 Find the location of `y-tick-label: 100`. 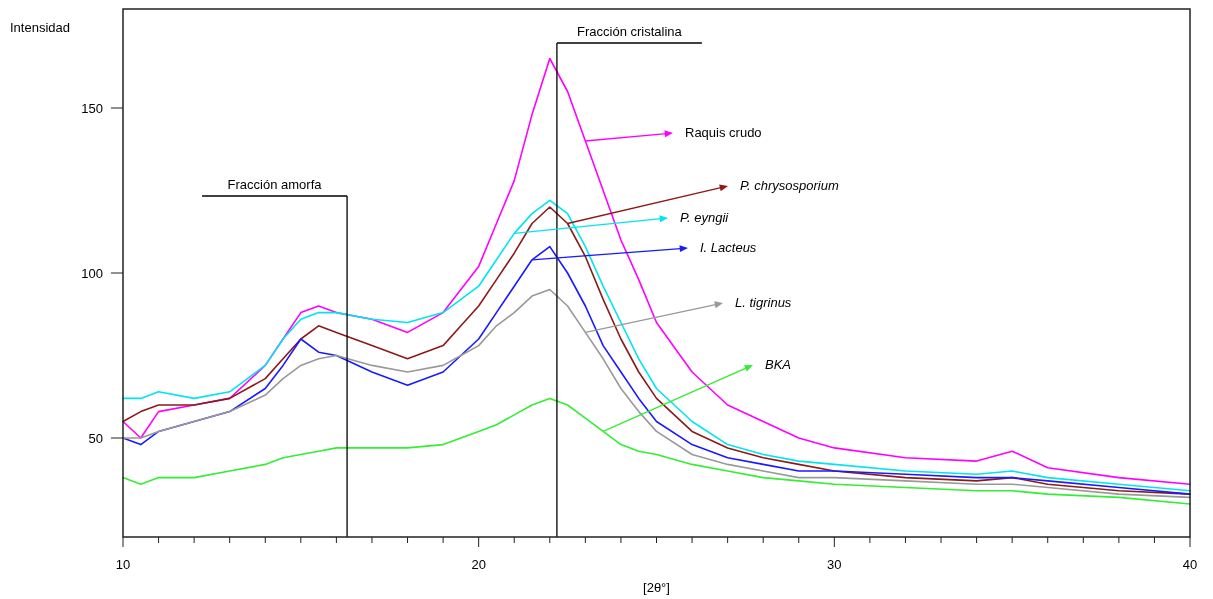

y-tick-label: 100 is located at coordinates (92, 273).